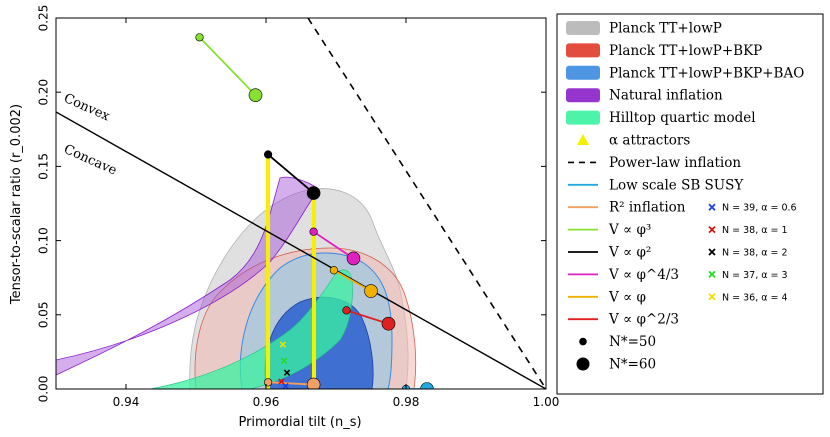 The image size is (830, 437). What do you see at coordinates (44, 166) in the screenshot?
I see `y-tick-label: 0.15` at bounding box center [44, 166].